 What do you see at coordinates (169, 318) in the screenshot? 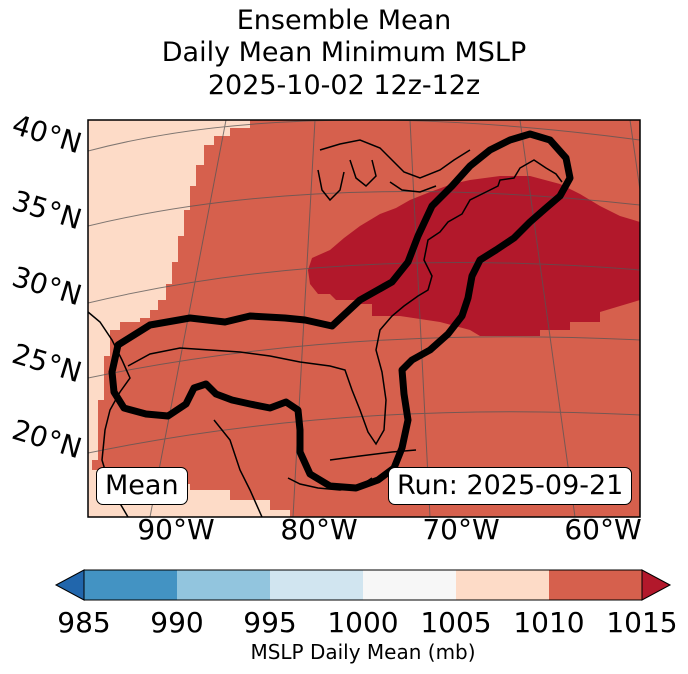
I see `region-western-edge` at bounding box center [169, 318].